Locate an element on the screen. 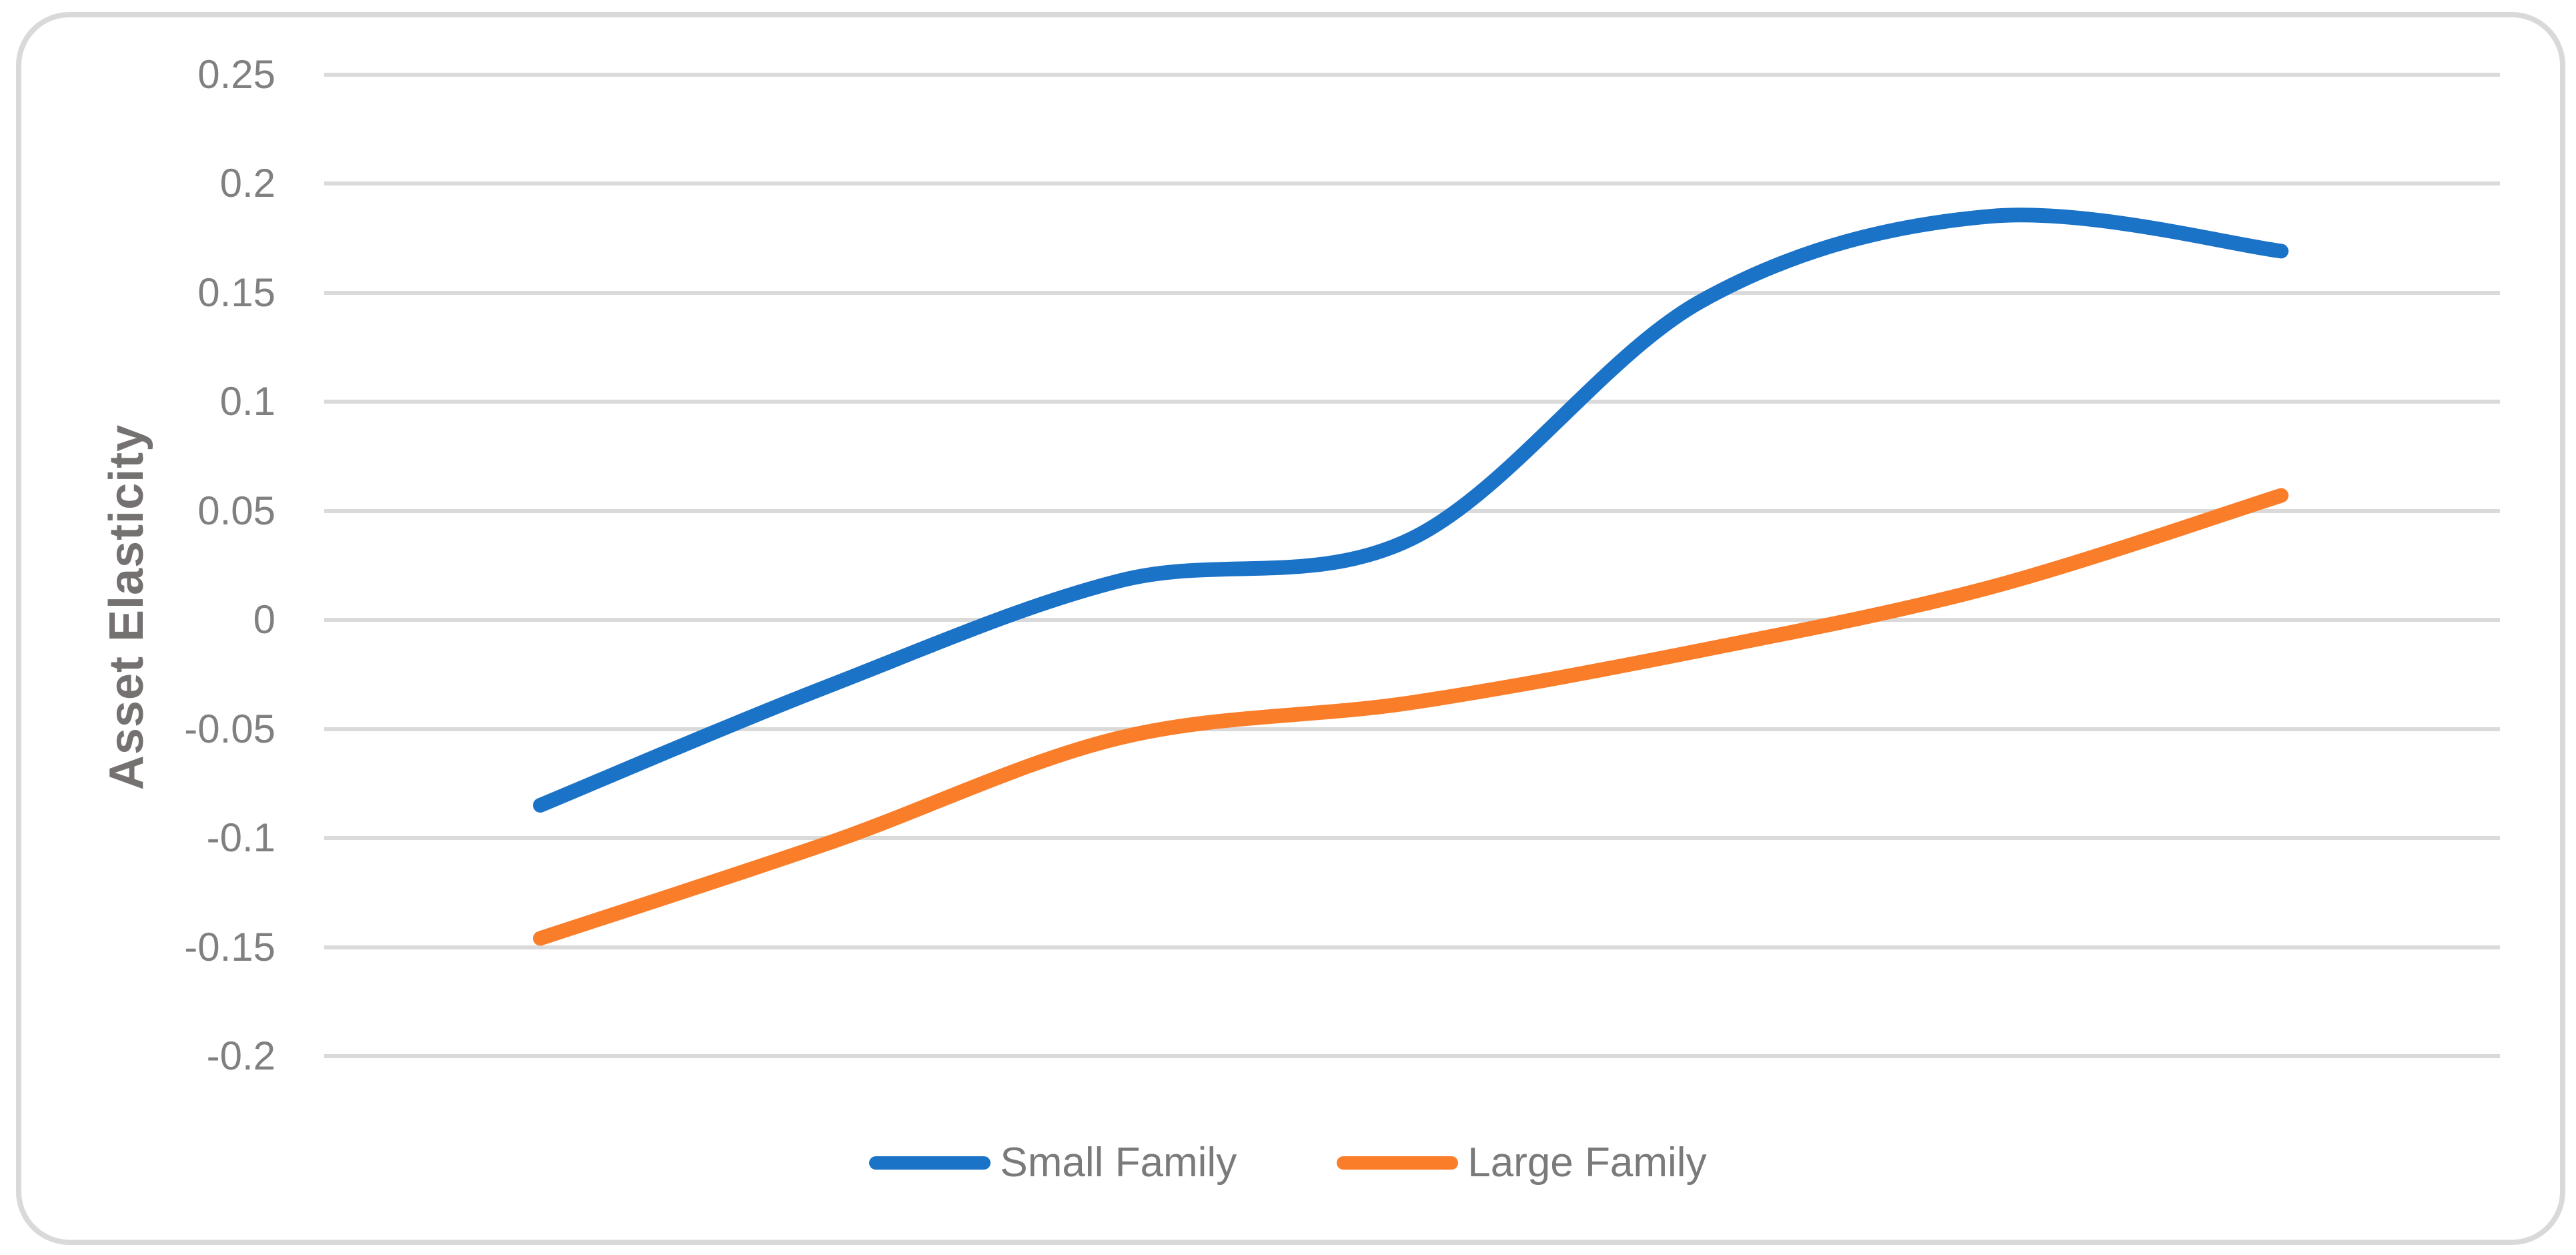  legend-item-large-family: Large Family is located at coordinates (1522, 1163).